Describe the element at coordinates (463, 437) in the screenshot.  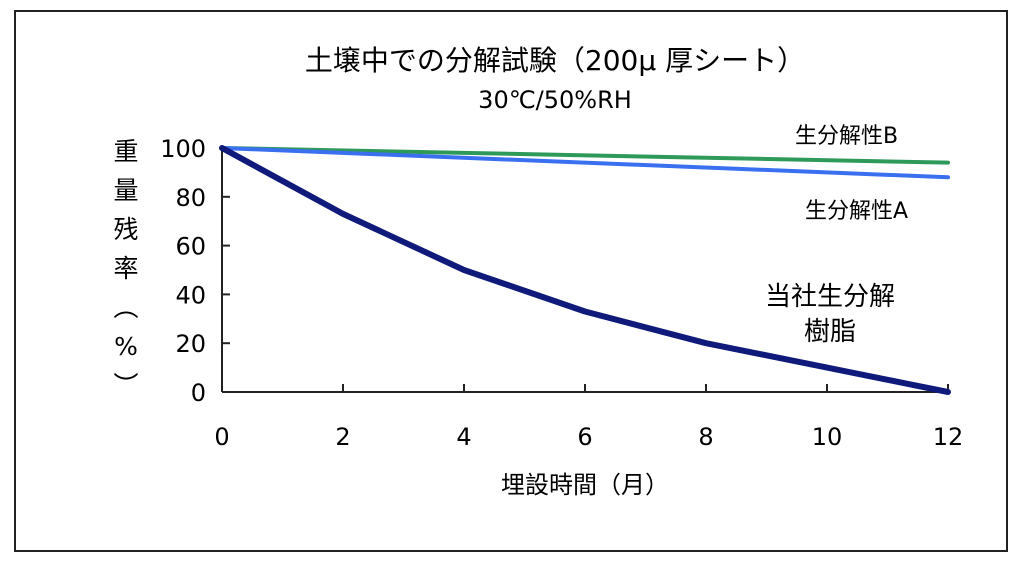
I see `x-tick-label: 4` at that location.